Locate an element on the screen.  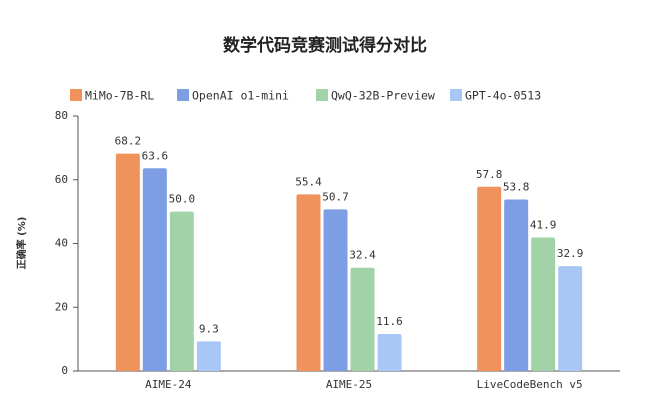
data-label: 9.3 is located at coordinates (209, 328).